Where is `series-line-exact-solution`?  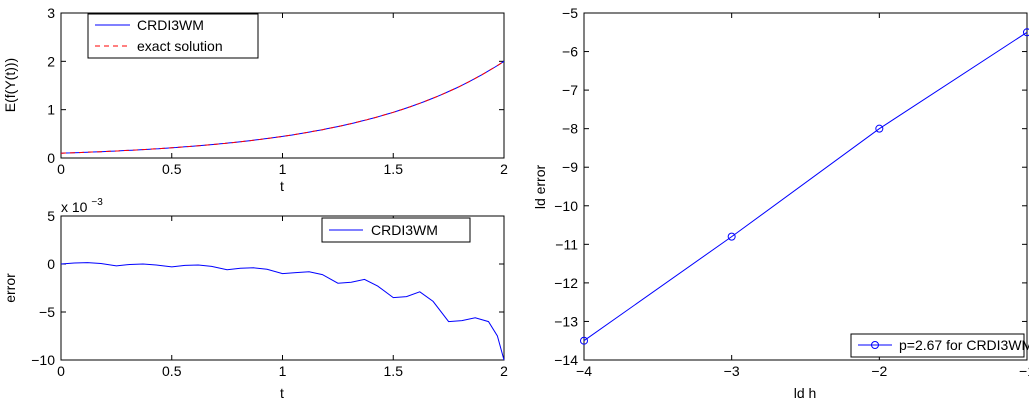 series-line-exact-solution is located at coordinates (282, 107).